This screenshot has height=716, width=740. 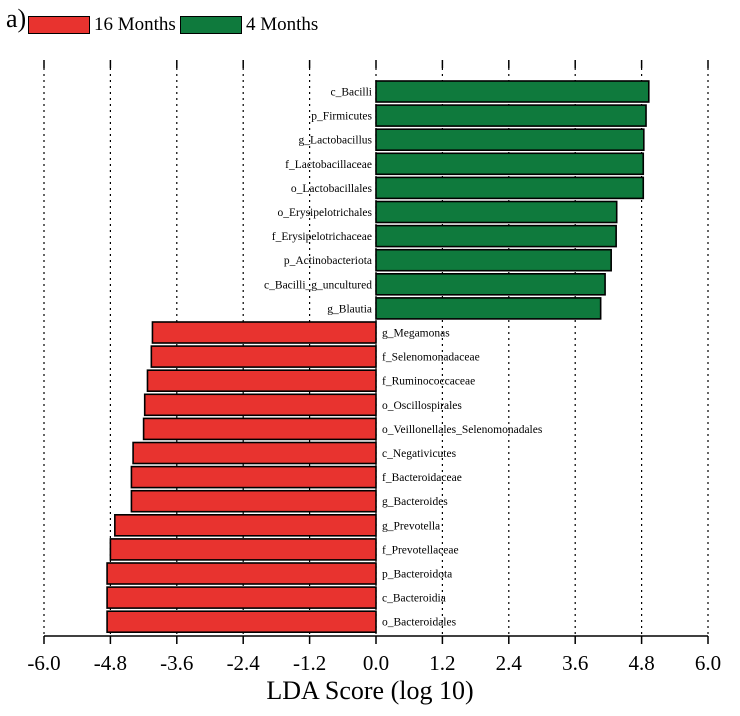 What do you see at coordinates (417, 575) in the screenshot?
I see `bar-label: p_Bacteroidota` at bounding box center [417, 575].